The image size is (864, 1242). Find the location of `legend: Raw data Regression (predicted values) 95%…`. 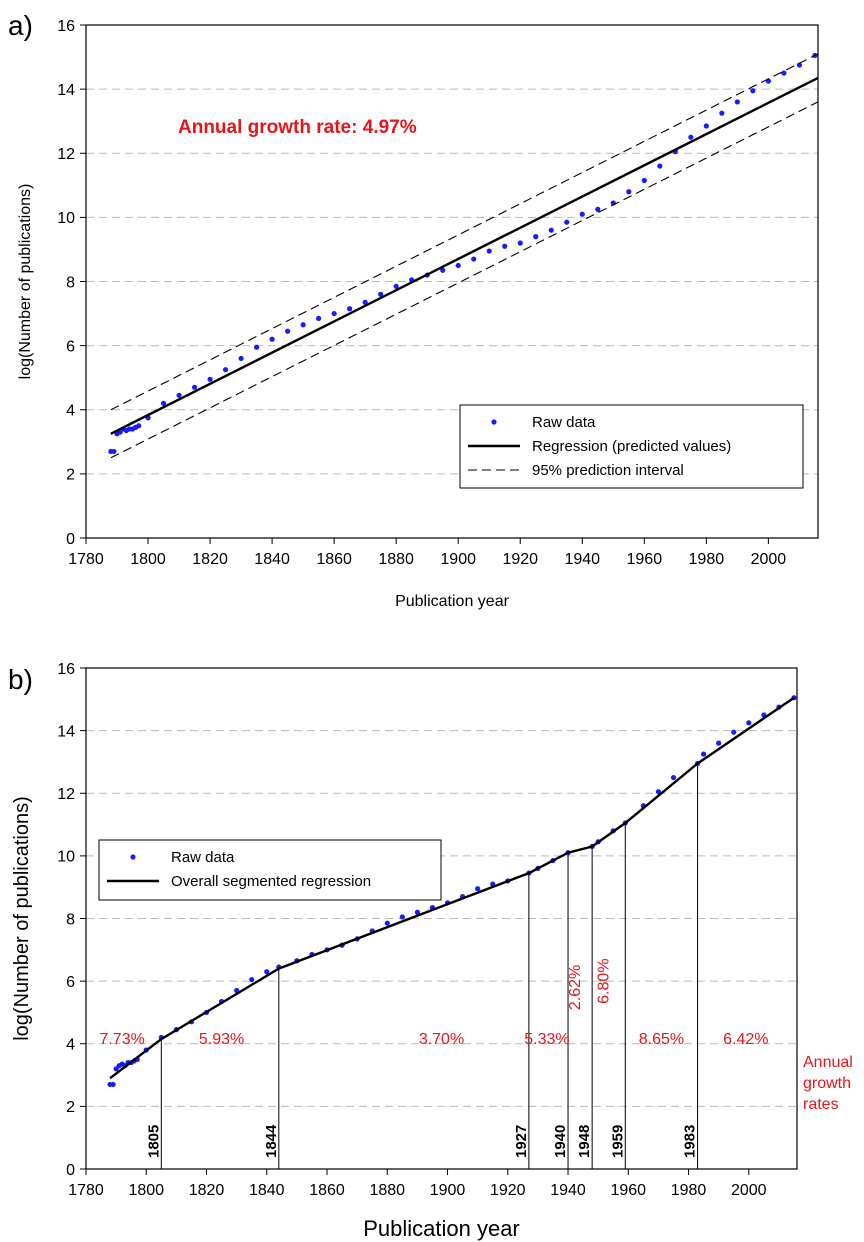

legend: Raw data Regression (predicted values) 95%… is located at coordinates (631, 446).